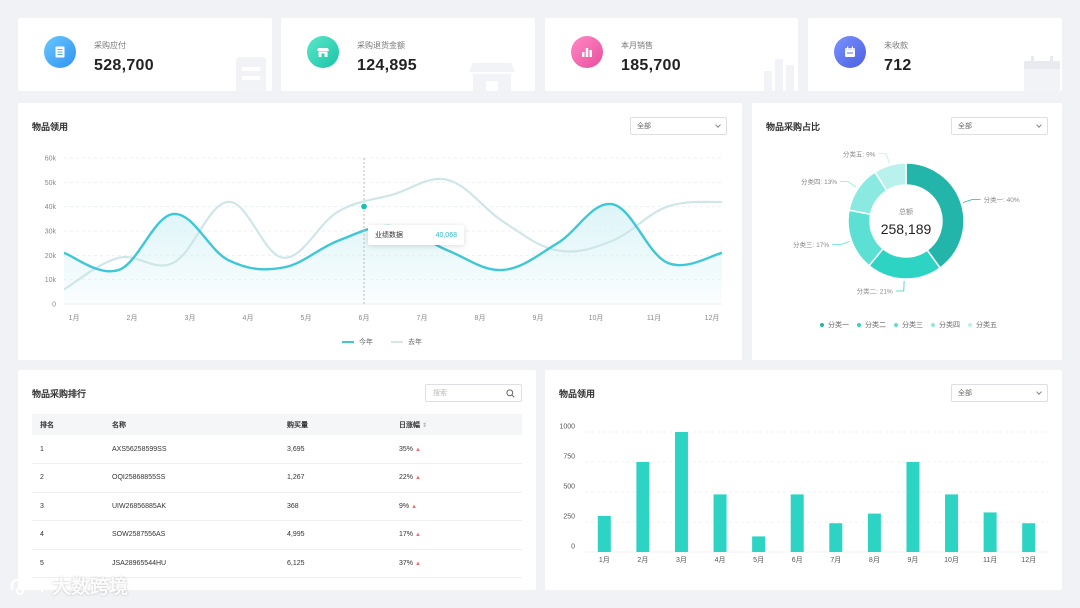 The height and width of the screenshot is (608, 1080). I want to click on legend-item: 分类五, so click(982, 325).